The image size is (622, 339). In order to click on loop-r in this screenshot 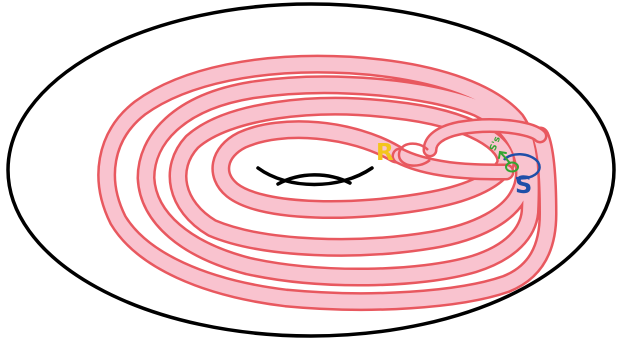, I will do `click(414, 154)`.